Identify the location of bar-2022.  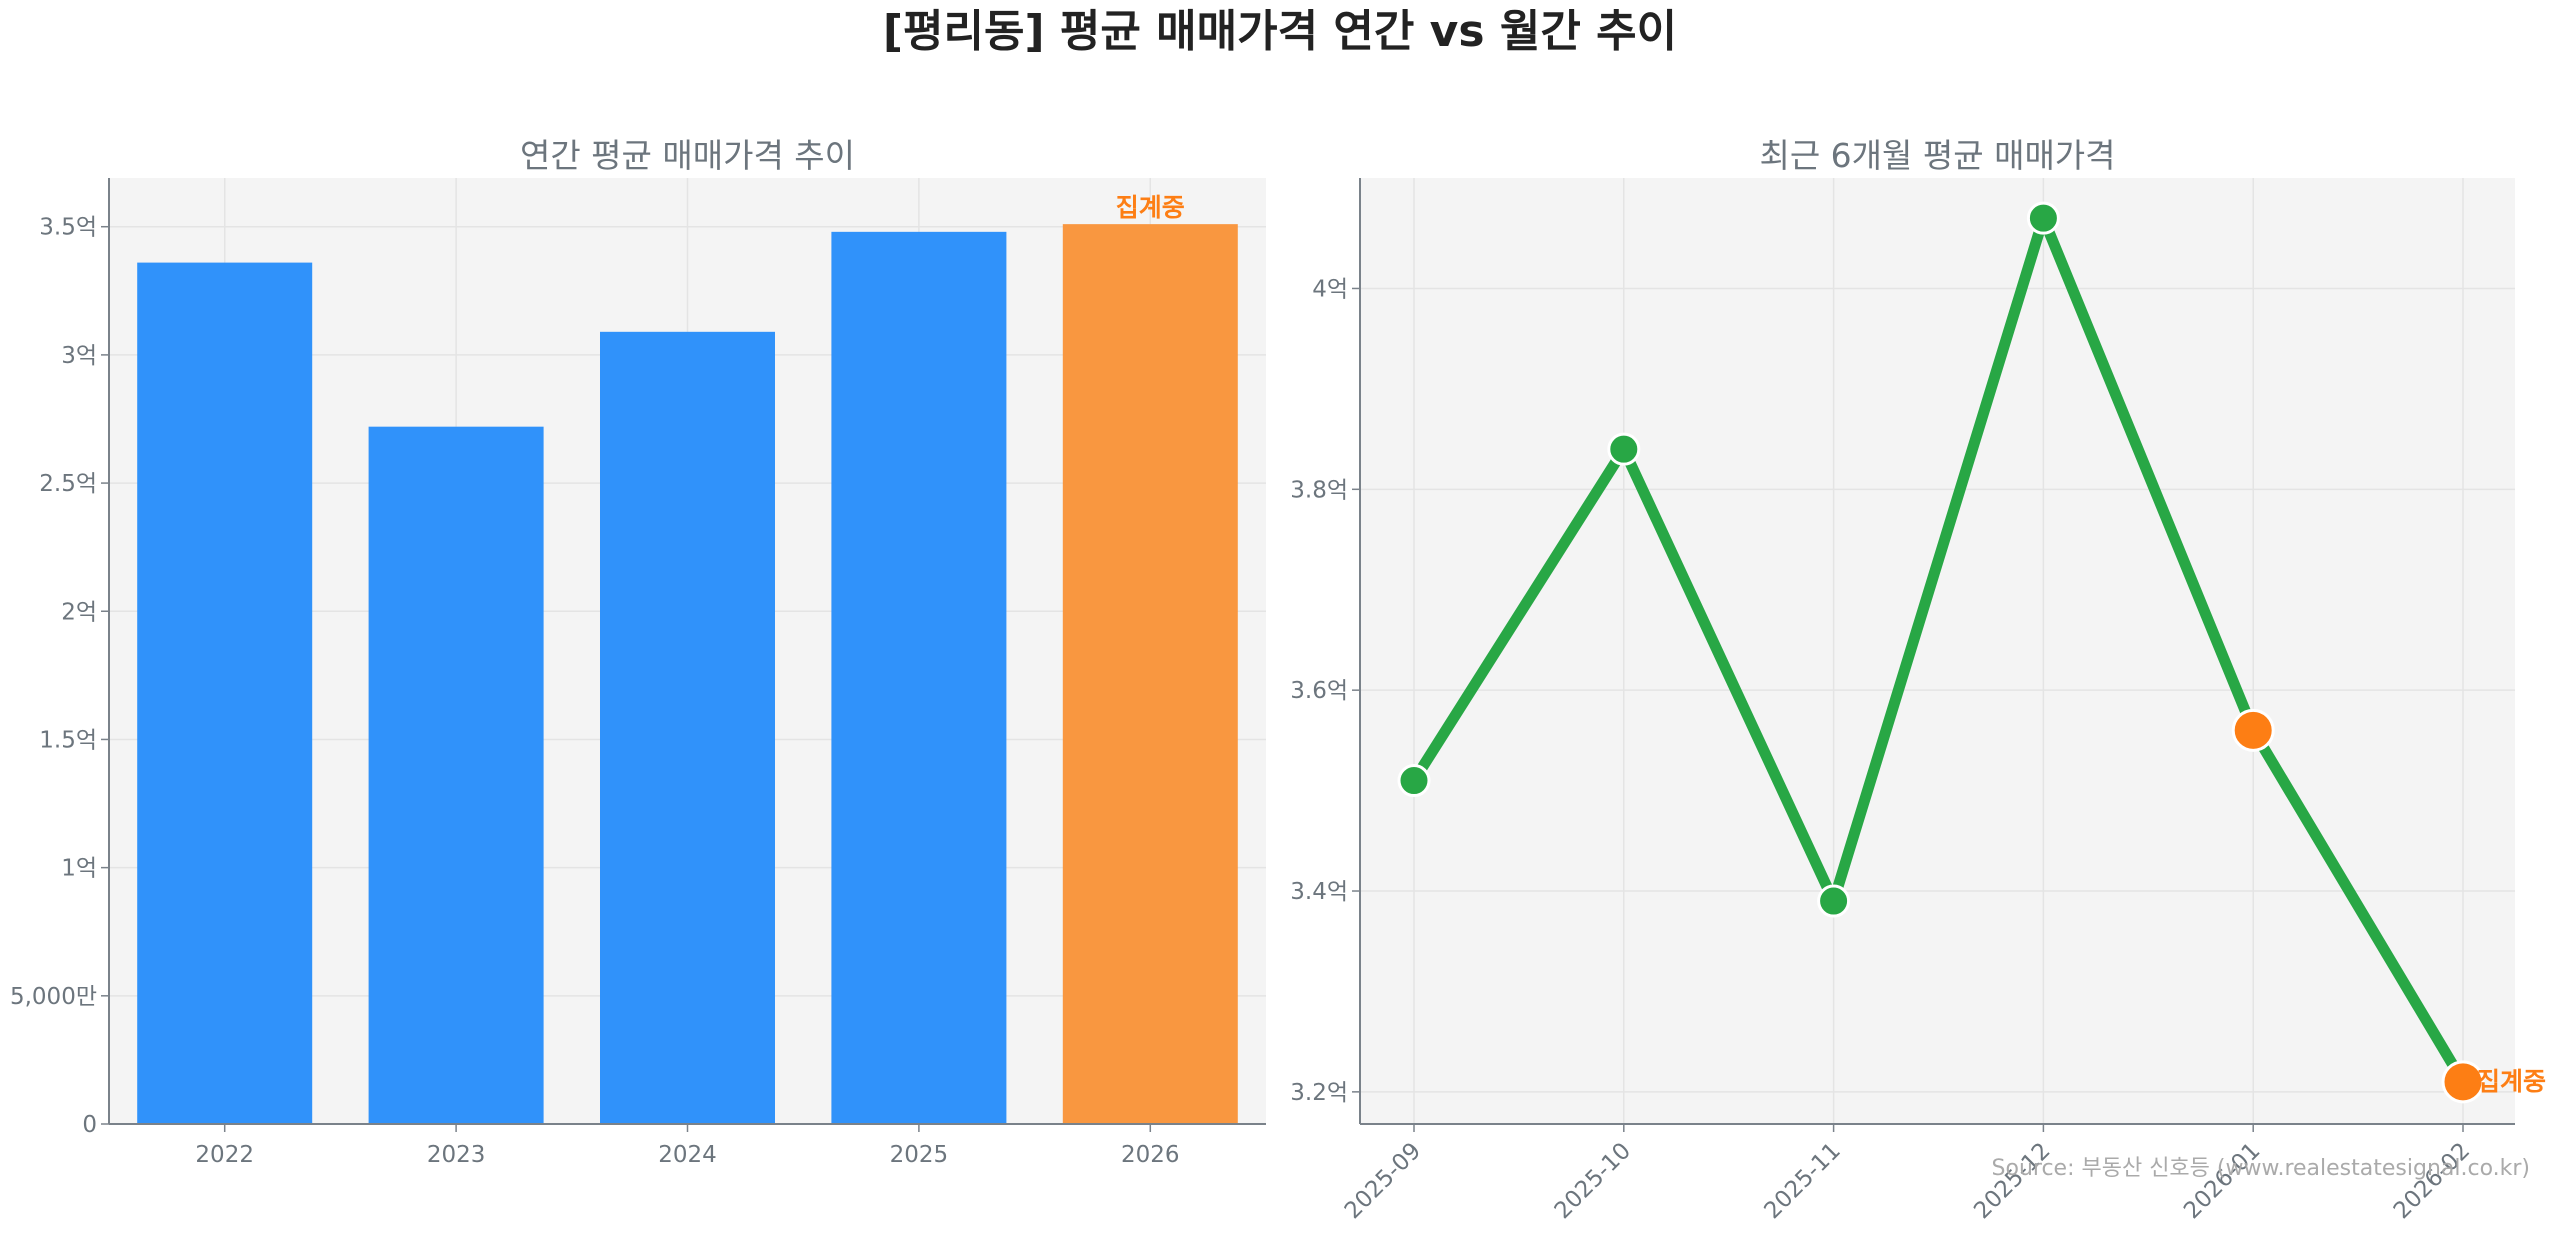
(225, 693).